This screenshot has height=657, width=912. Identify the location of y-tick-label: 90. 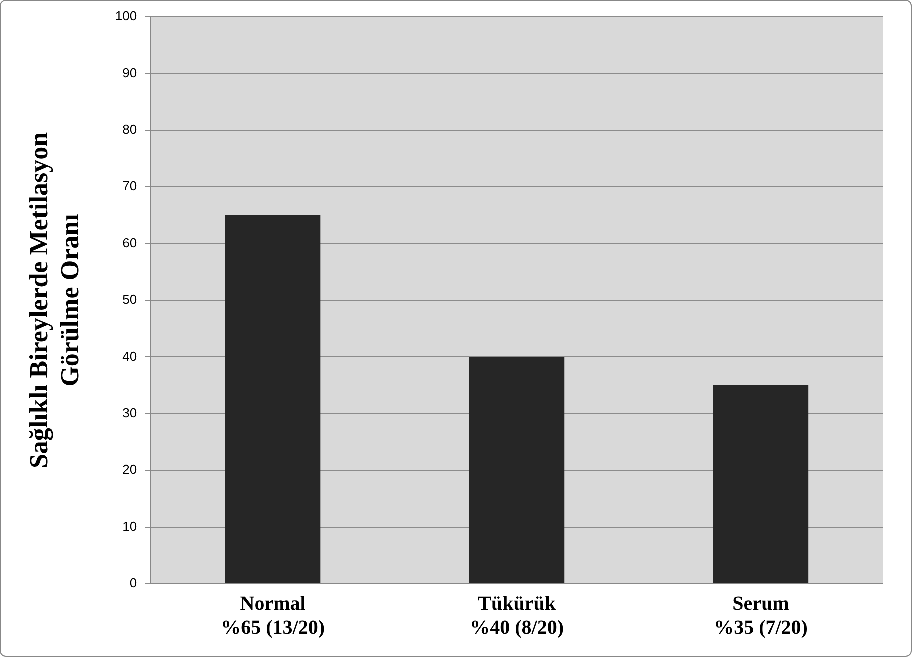
(130, 72).